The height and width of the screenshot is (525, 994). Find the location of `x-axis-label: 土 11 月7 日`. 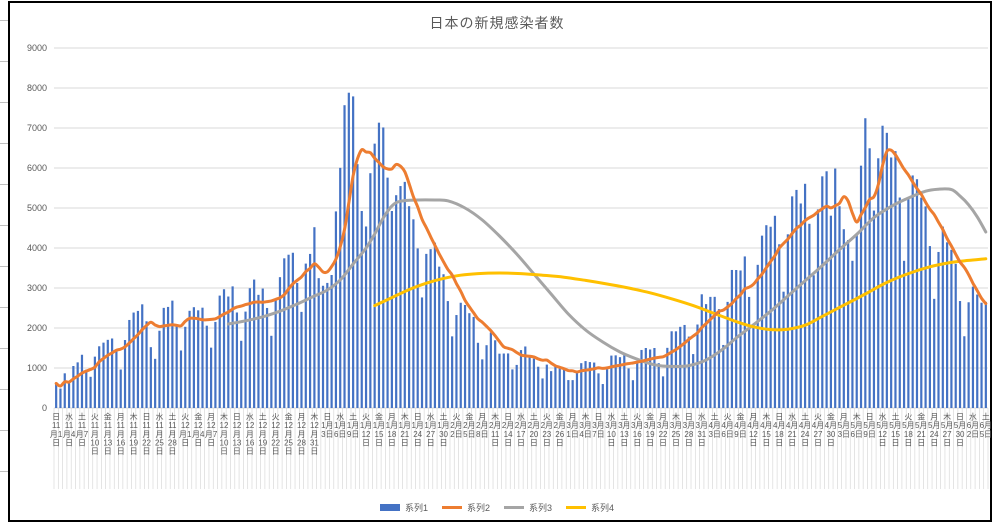

x-axis-label: 土 11 月7 日 is located at coordinates (82, 430).